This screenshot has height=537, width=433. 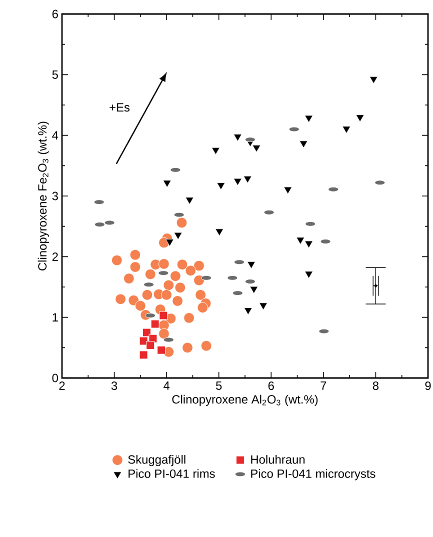 I want to click on x-tick-label: 3, so click(x=114, y=386).